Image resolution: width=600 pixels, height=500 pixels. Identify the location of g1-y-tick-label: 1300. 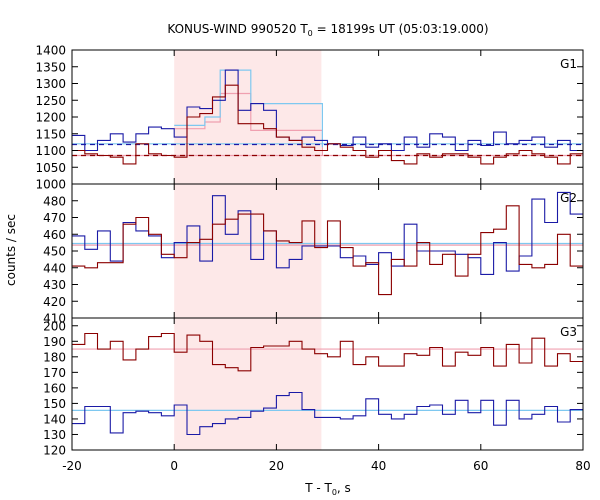
(50, 84).